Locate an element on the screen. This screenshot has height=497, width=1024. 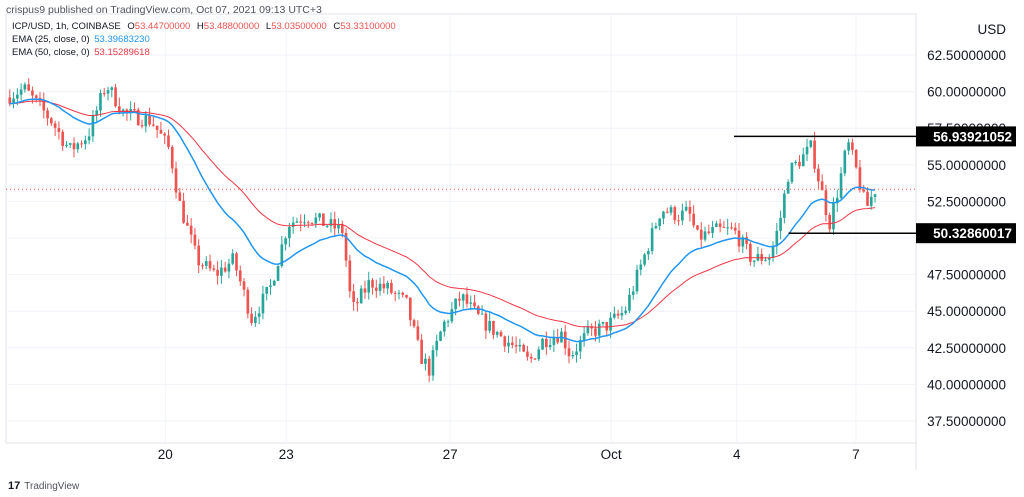
level-label: 56.93921052 is located at coordinates (972, 136).